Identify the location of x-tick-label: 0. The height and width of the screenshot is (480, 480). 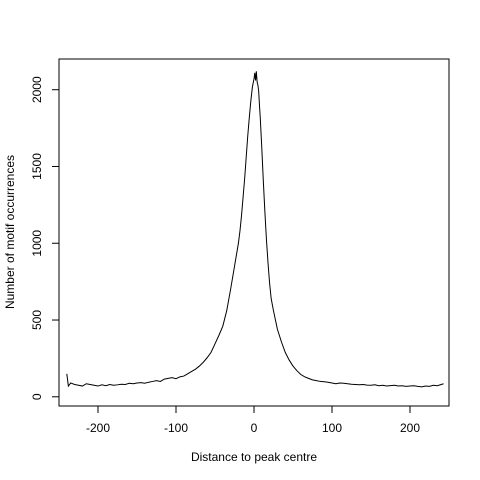
(254, 428).